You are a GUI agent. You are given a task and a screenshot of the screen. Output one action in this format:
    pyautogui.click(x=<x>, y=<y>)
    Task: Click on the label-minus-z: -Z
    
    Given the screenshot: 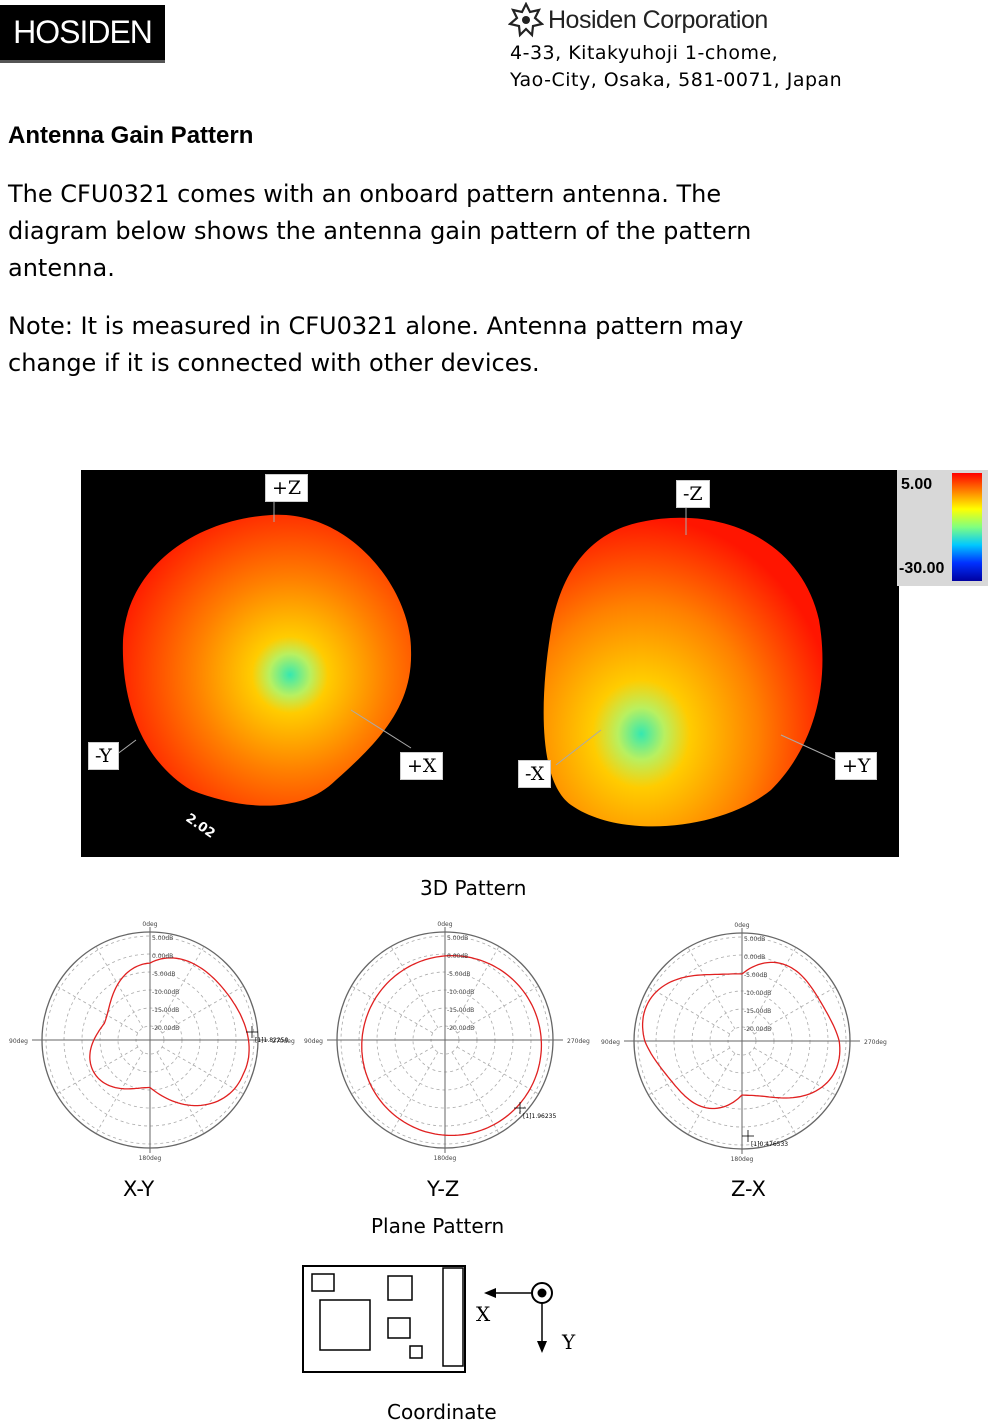 What is the action you would take?
    pyautogui.click(x=693, y=494)
    